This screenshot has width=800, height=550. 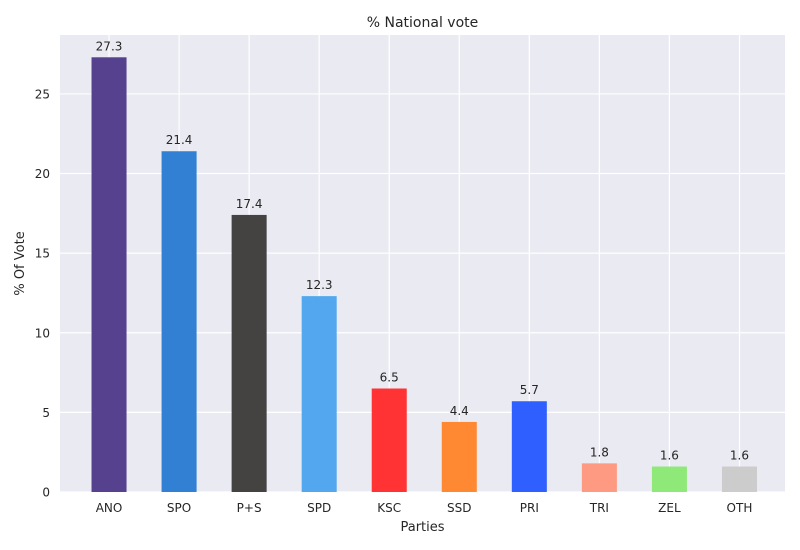 What do you see at coordinates (740, 508) in the screenshot?
I see `x-tick-label: OTH` at bounding box center [740, 508].